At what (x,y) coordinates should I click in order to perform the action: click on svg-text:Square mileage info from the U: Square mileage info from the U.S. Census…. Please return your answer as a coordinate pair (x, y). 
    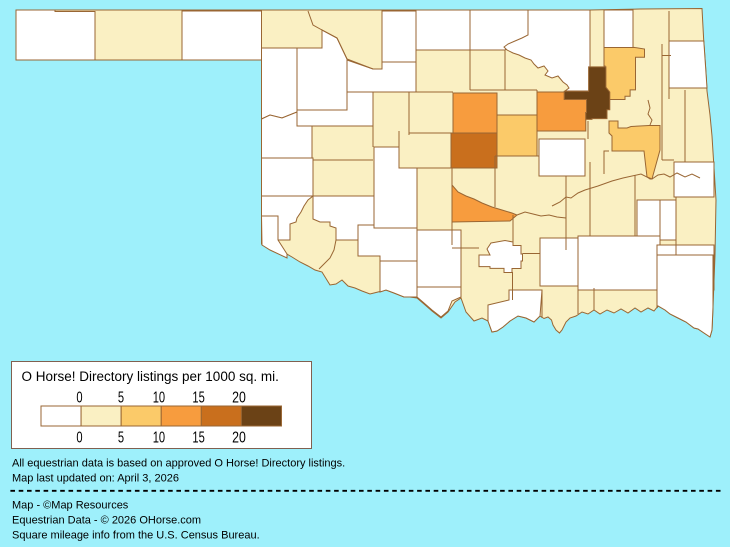
    Looking at the image, I should click on (136, 536).